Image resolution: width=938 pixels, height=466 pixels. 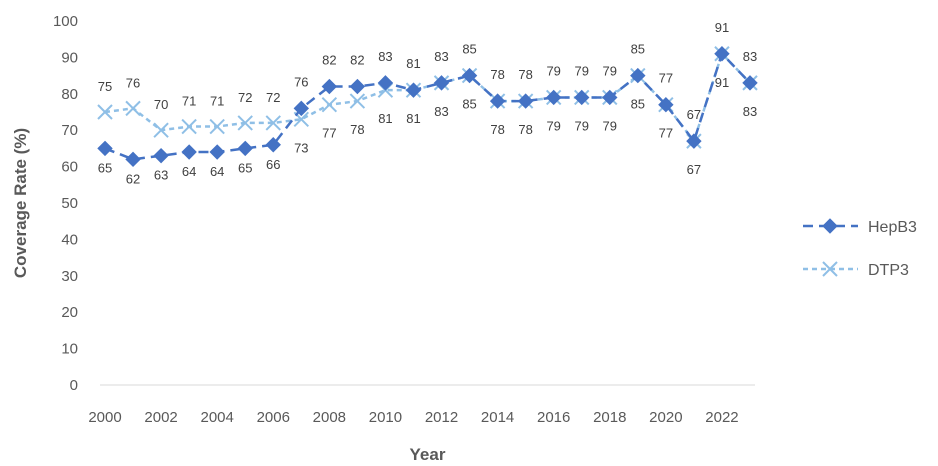 What do you see at coordinates (428, 454) in the screenshot?
I see `x-axis-title: Year` at bounding box center [428, 454].